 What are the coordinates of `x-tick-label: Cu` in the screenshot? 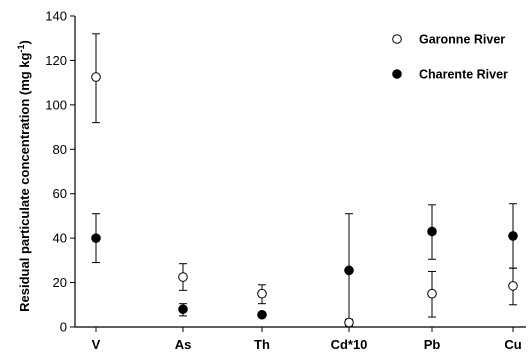 It's located at (512, 344).